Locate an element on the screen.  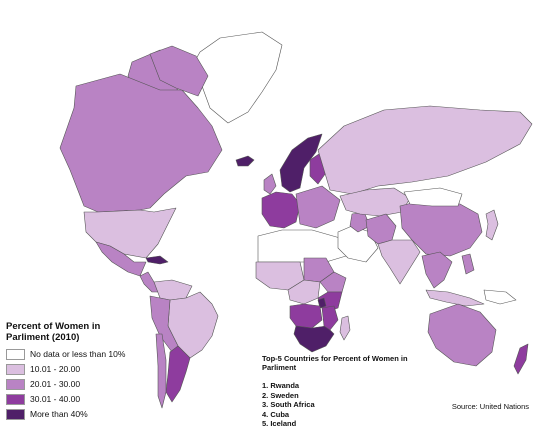
region-south-africa is located at coordinates (314, 339).